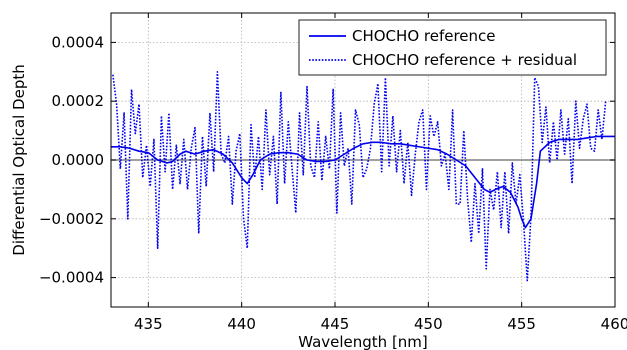 The height and width of the screenshot is (350, 627). I want to click on legend-box, so click(452, 47).